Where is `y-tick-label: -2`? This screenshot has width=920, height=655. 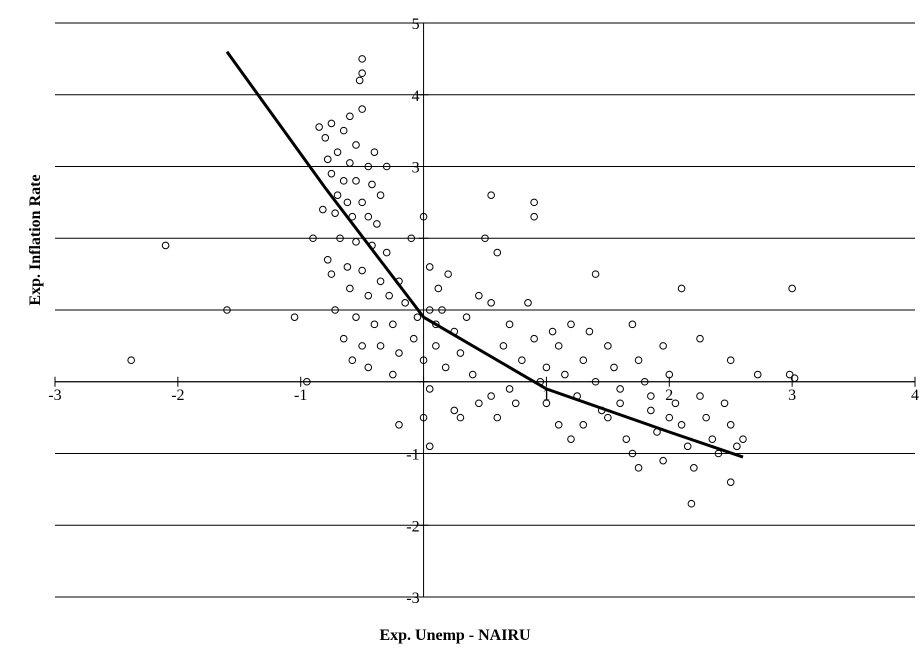 y-tick-label: -2 is located at coordinates (412, 526).